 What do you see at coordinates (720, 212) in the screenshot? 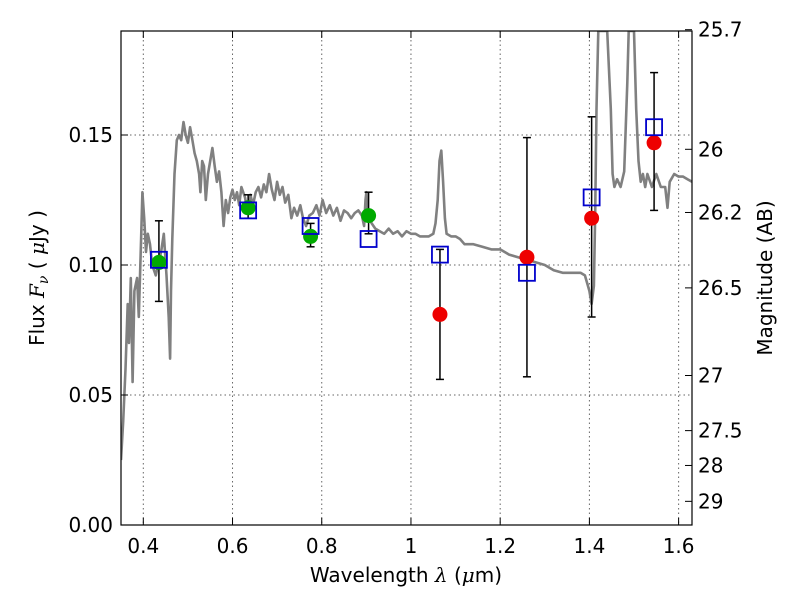
I see `y2-tick-label: 26.2` at bounding box center [720, 212].